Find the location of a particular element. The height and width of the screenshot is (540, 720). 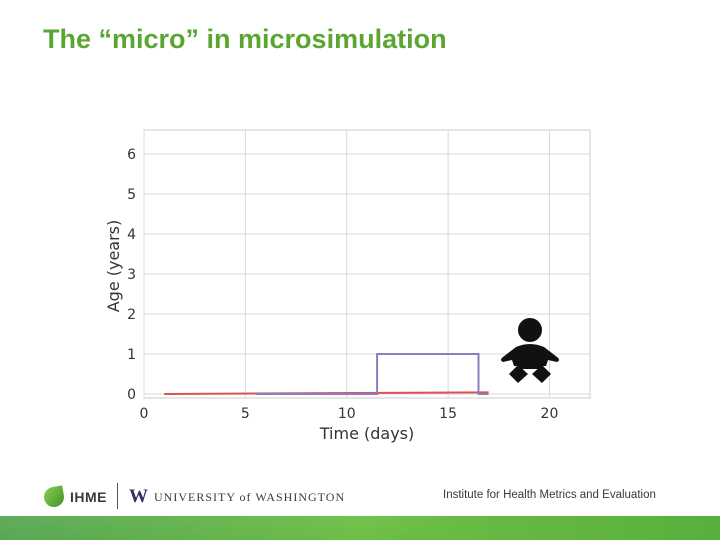

baby-icon is located at coordinates (530, 350).